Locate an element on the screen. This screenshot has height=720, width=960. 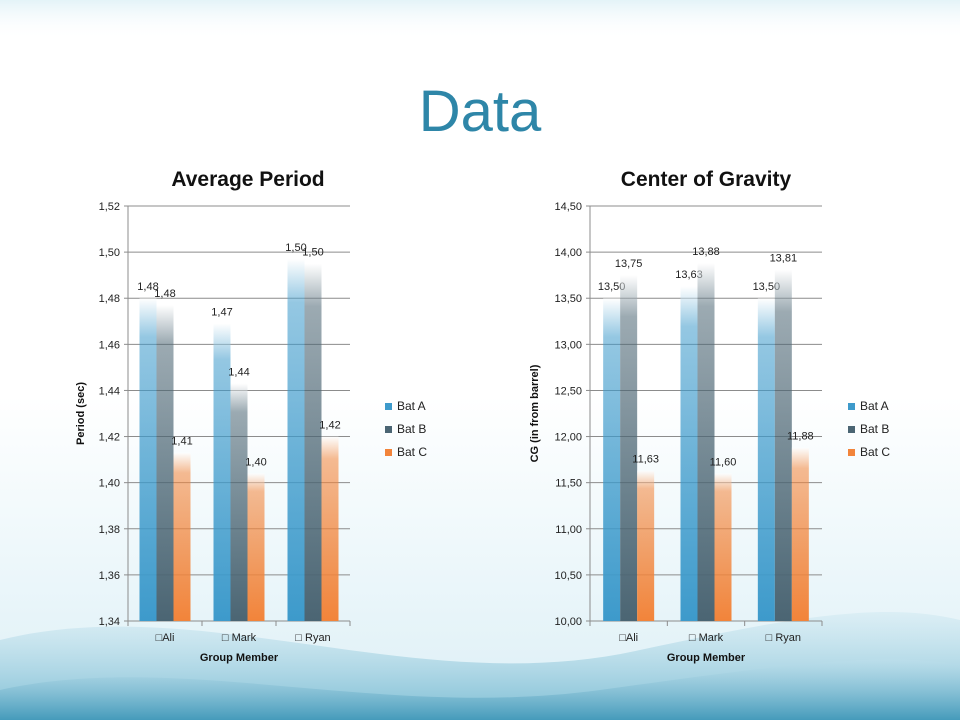
data-label: 11,88 is located at coordinates (800, 437).